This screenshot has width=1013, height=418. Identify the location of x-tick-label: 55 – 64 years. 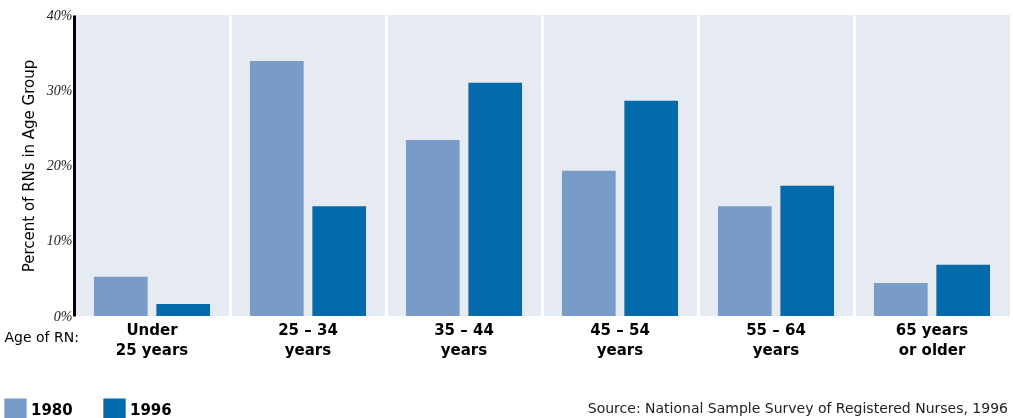
(776, 339).